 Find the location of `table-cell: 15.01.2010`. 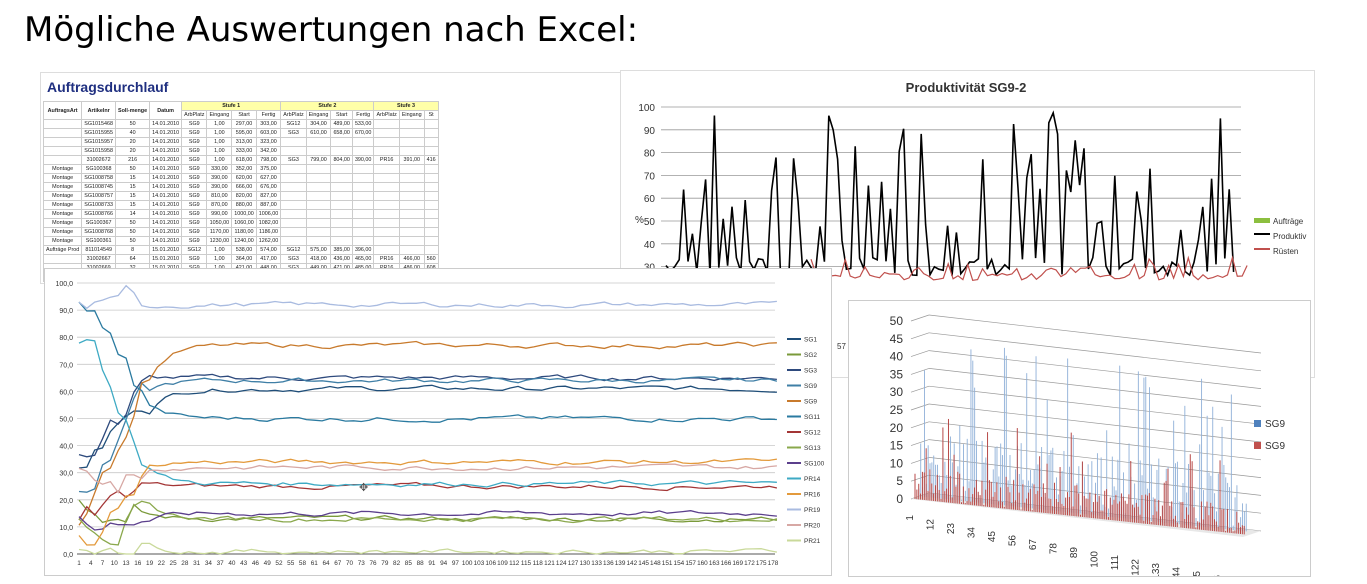

table-cell: 15.01.2010 is located at coordinates (166, 259).